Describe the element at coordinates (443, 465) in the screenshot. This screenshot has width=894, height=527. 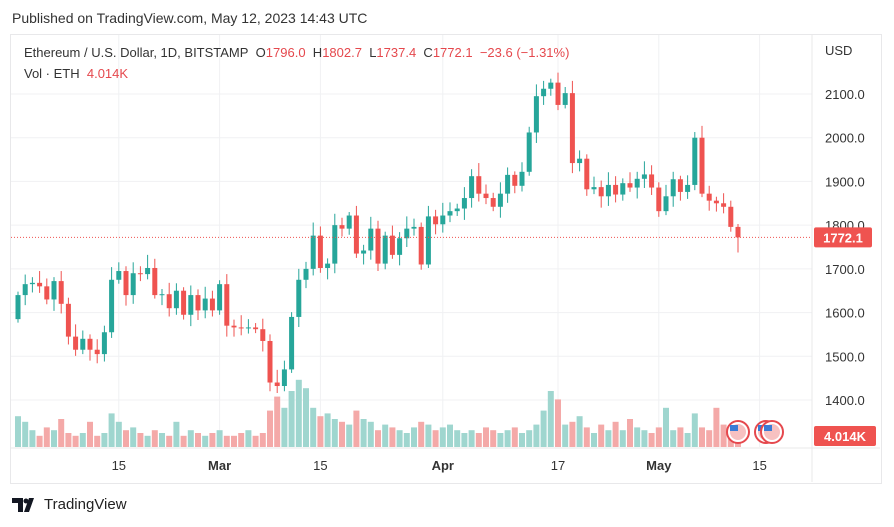
I see `x-tick-label: Apr` at that location.